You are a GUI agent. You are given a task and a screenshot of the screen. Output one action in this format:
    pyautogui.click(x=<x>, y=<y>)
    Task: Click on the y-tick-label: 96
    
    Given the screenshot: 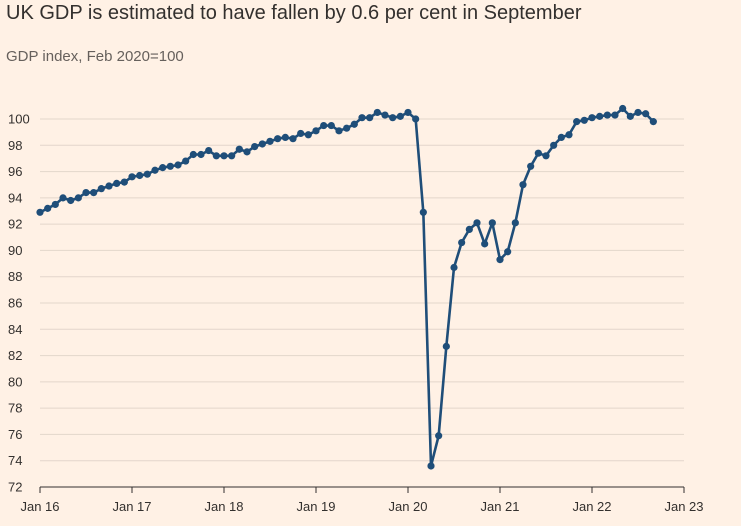 What is the action you would take?
    pyautogui.click(x=15, y=171)
    